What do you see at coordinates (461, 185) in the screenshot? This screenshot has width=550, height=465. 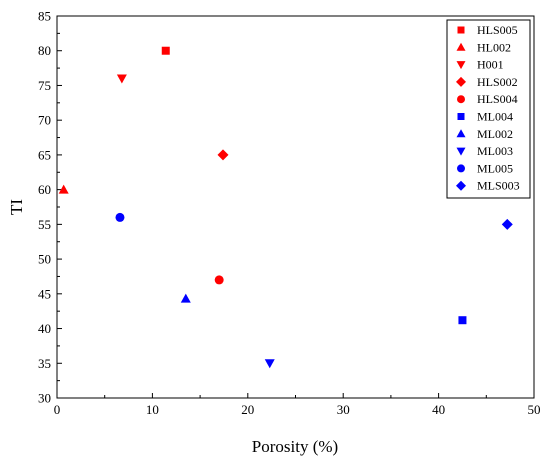 I see `legend-marker-mls003` at bounding box center [461, 185].